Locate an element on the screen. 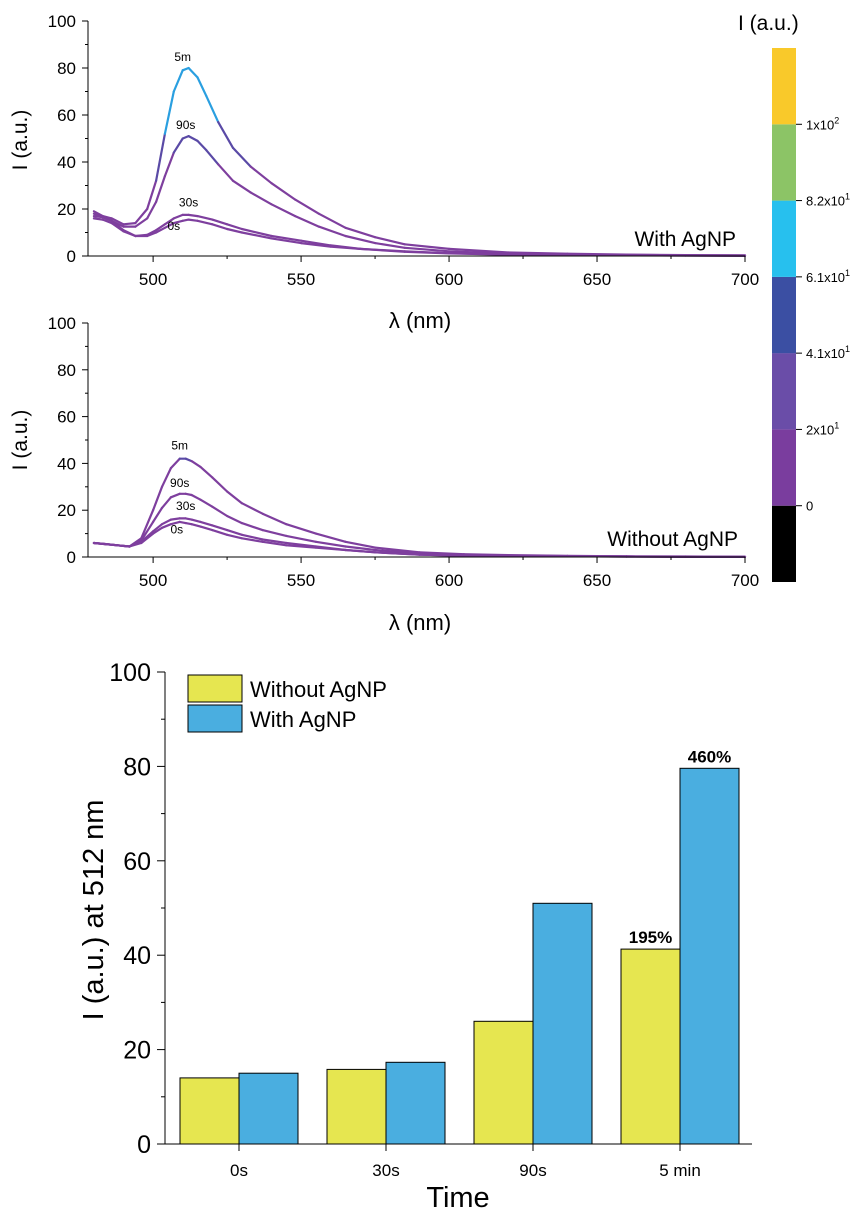 This screenshot has width=860, height=1221. bar-y-axis-label: I (a.u.) at 512 nm is located at coordinates (94, 910).